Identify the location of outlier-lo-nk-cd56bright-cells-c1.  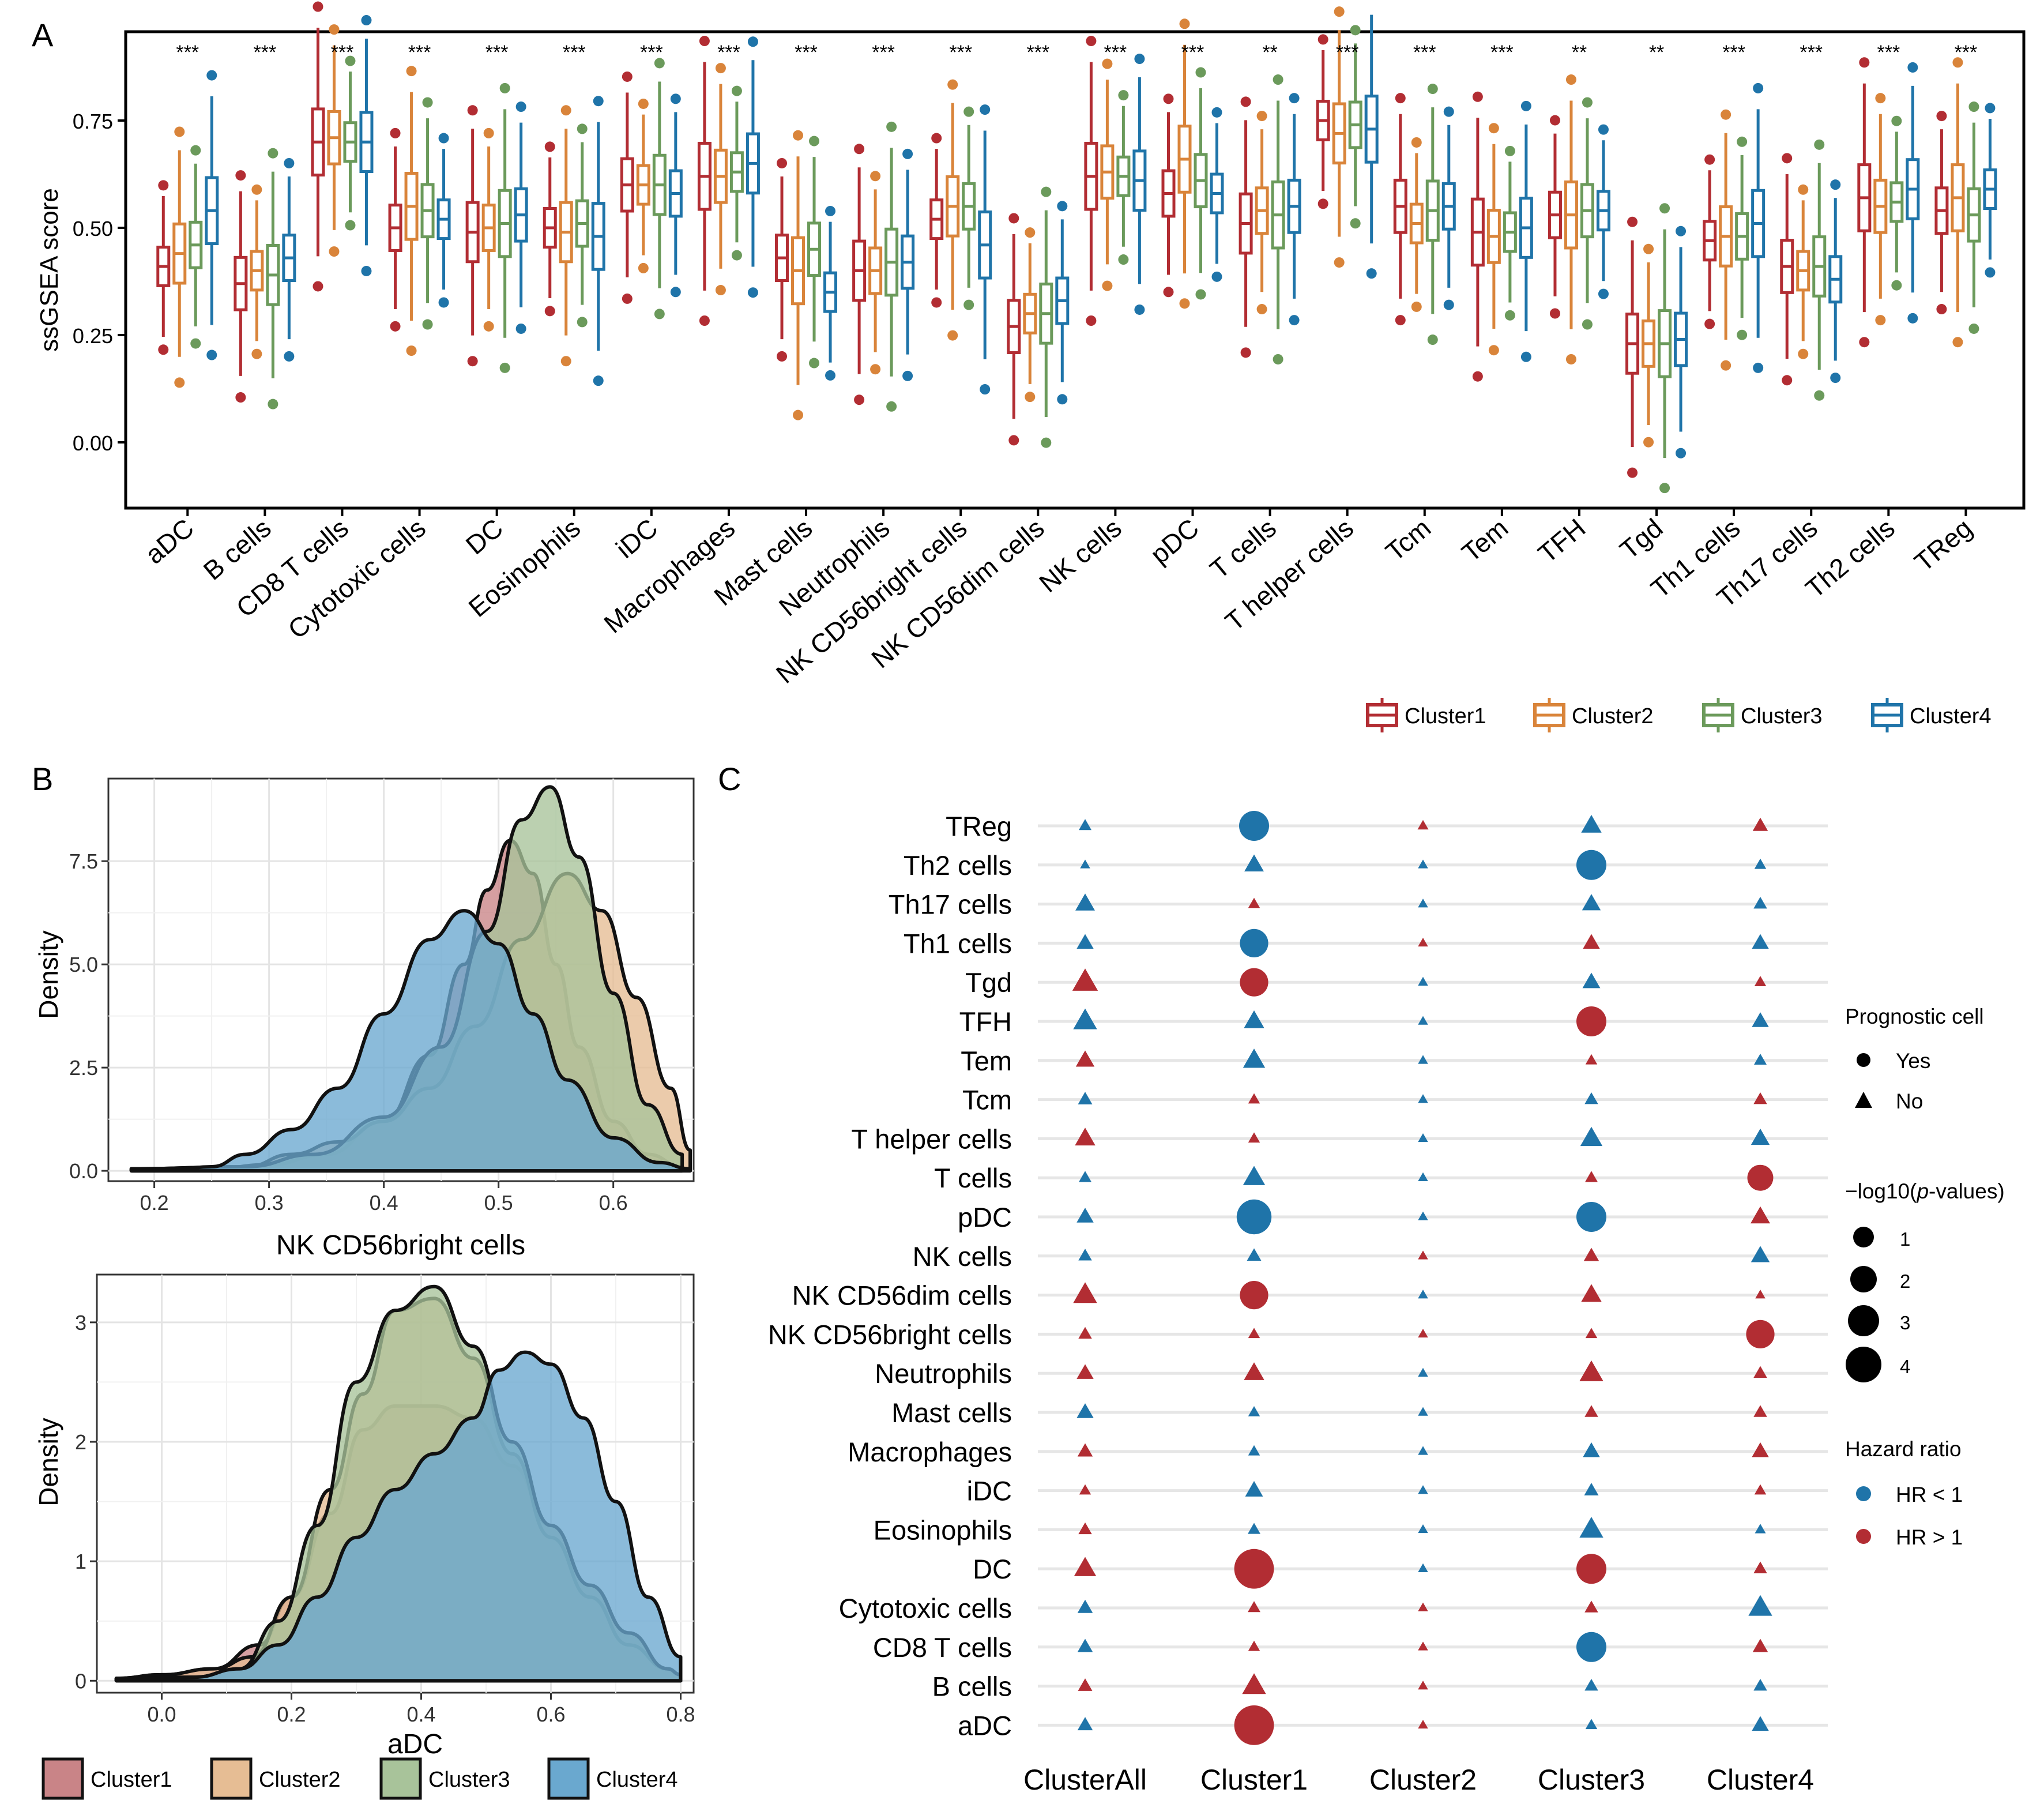
(937, 302).